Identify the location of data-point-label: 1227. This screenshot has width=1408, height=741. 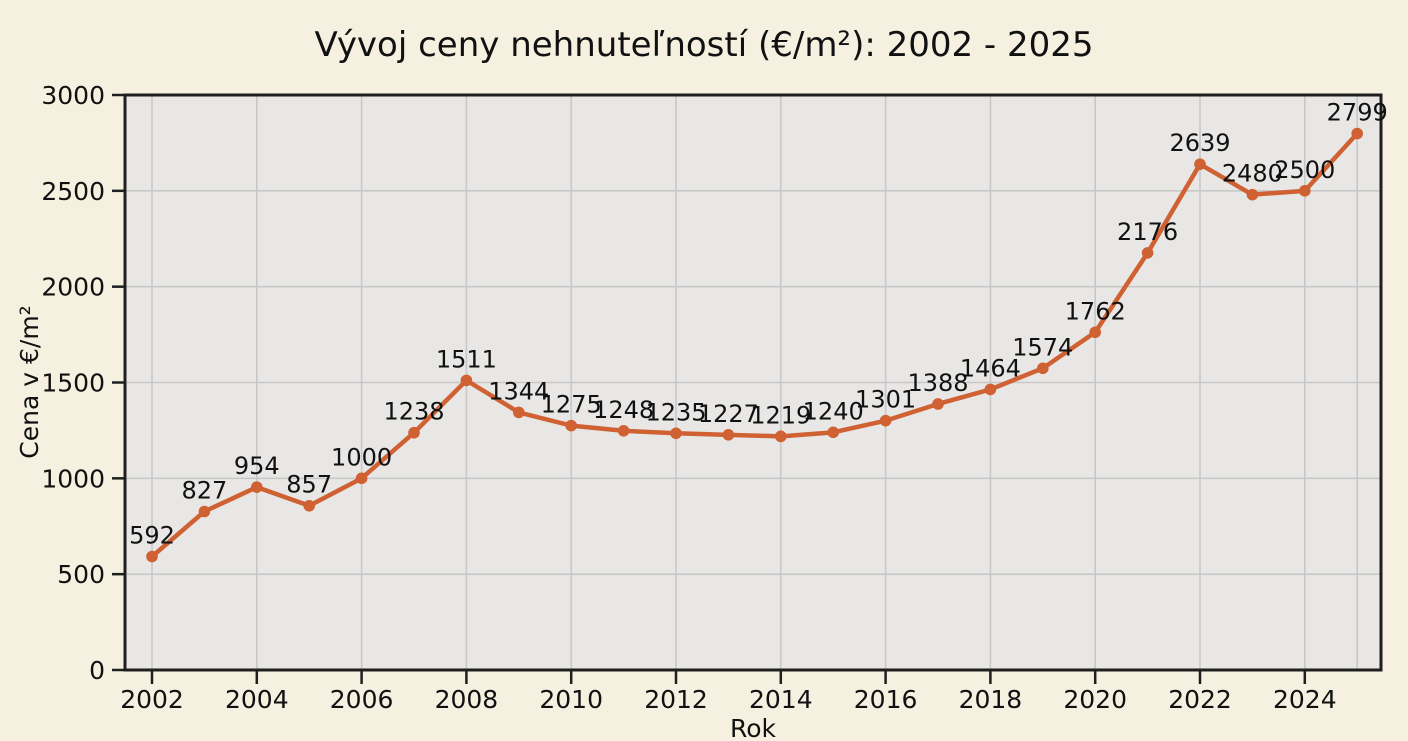
(728, 414).